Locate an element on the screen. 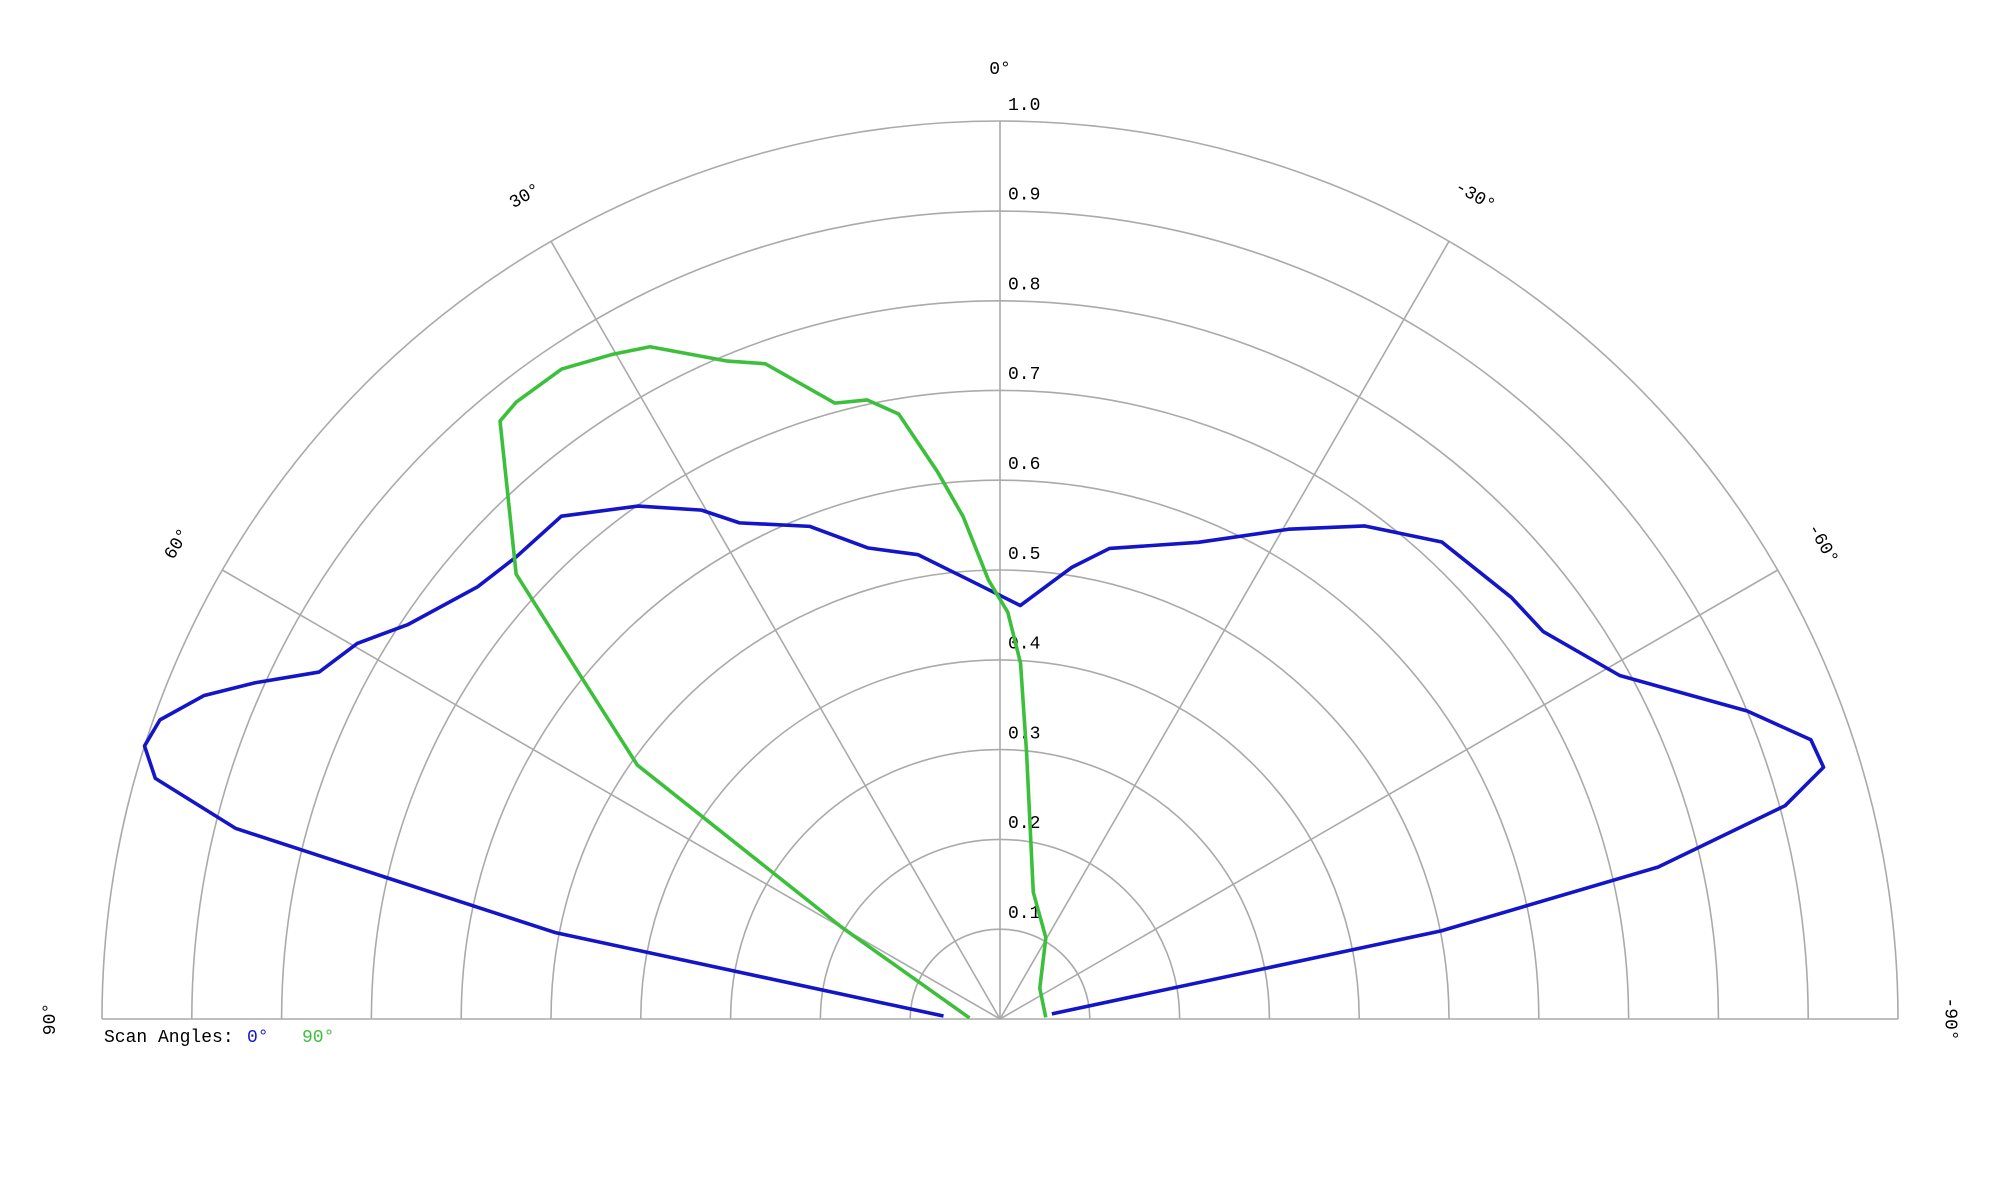 This screenshot has width=2000, height=1200. r-tick-label: 1.0 is located at coordinates (1024, 106).